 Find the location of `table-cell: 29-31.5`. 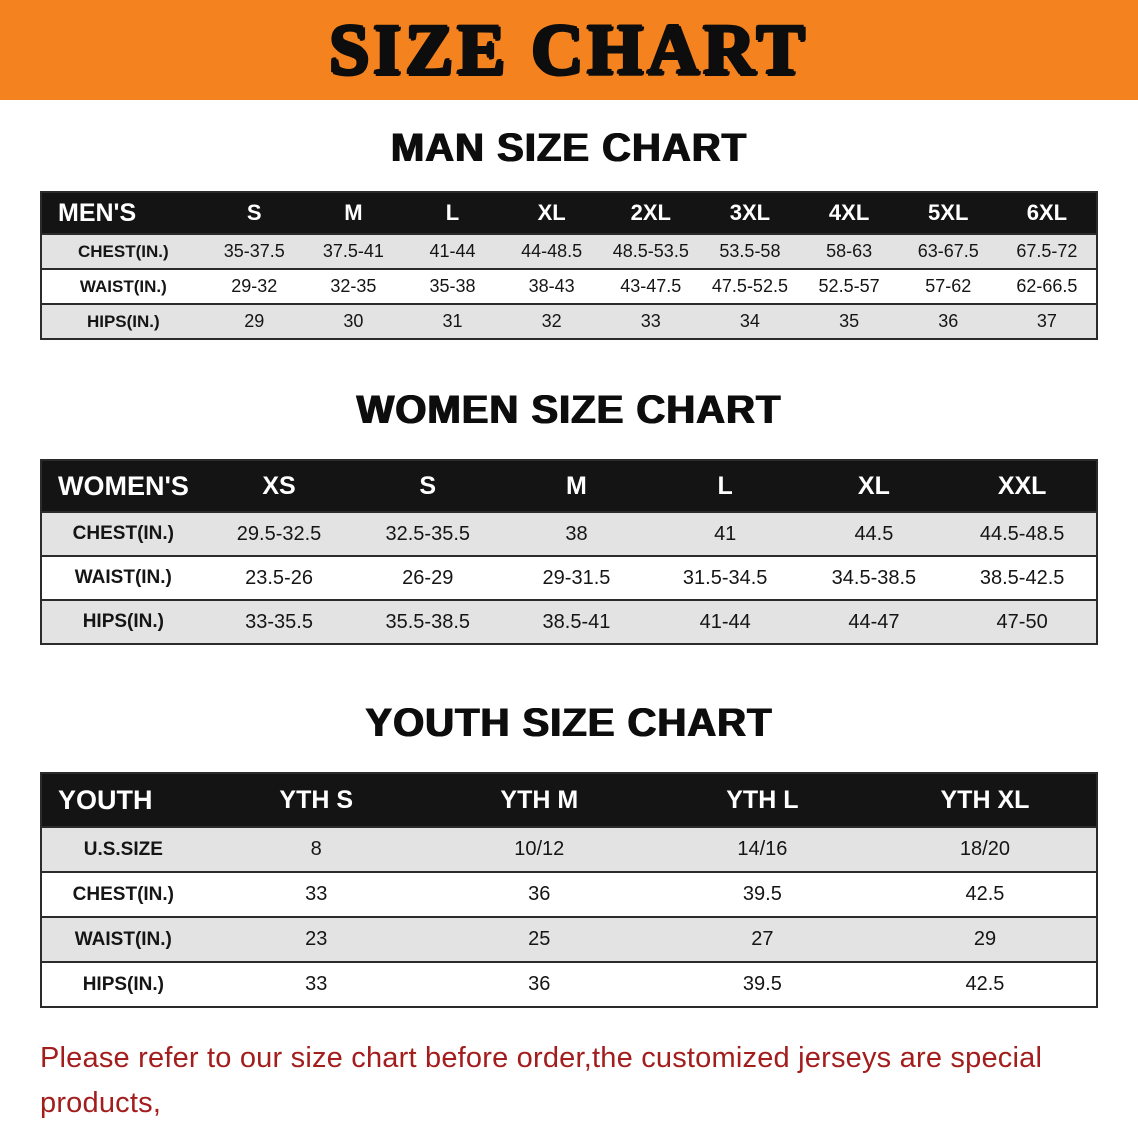

table-cell: 29-31.5 is located at coordinates (576, 577).